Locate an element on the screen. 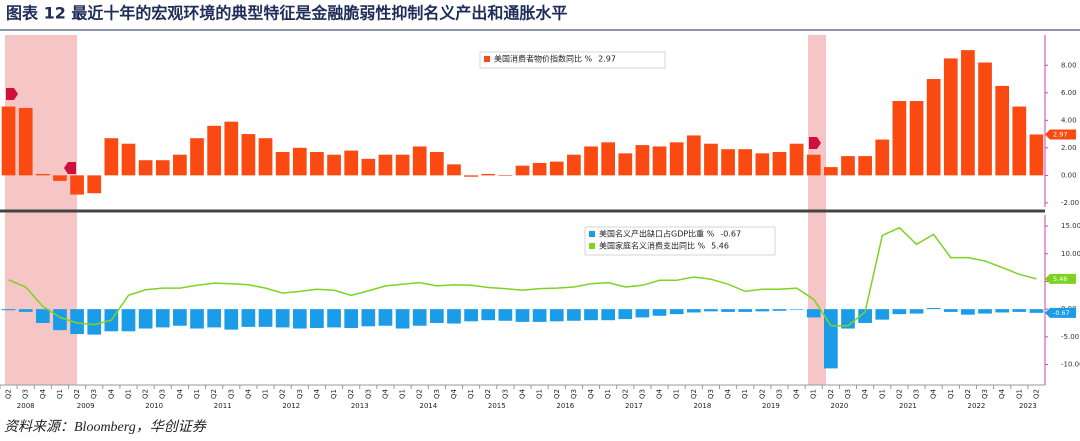 Image resolution: width=1080 pixels, height=441 pixels. legend-value: 2.97 is located at coordinates (607, 59).